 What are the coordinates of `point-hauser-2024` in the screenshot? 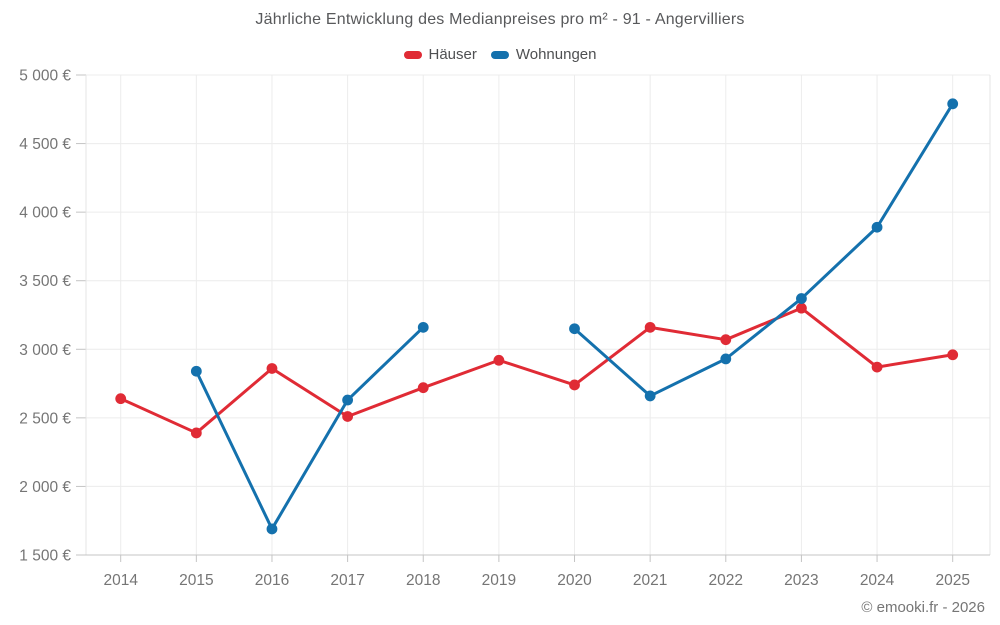 It's located at (877, 367).